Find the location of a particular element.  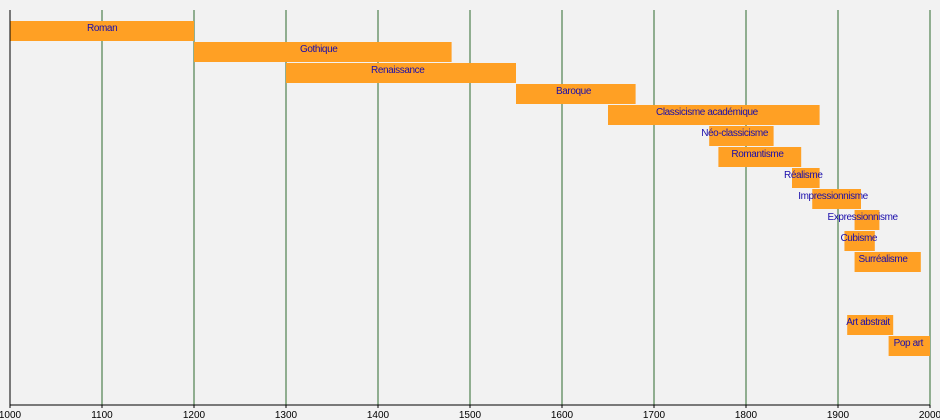

period-label: Surréalisme is located at coordinates (884, 259).